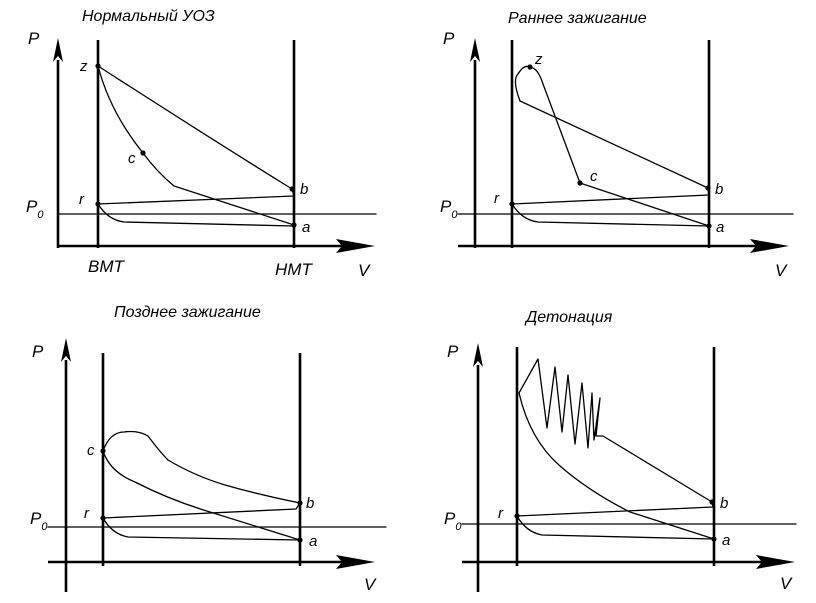 This screenshot has width=816, height=603. What do you see at coordinates (148, 16) in the screenshot?
I see `panel-title: Нормальный УОЗ` at bounding box center [148, 16].